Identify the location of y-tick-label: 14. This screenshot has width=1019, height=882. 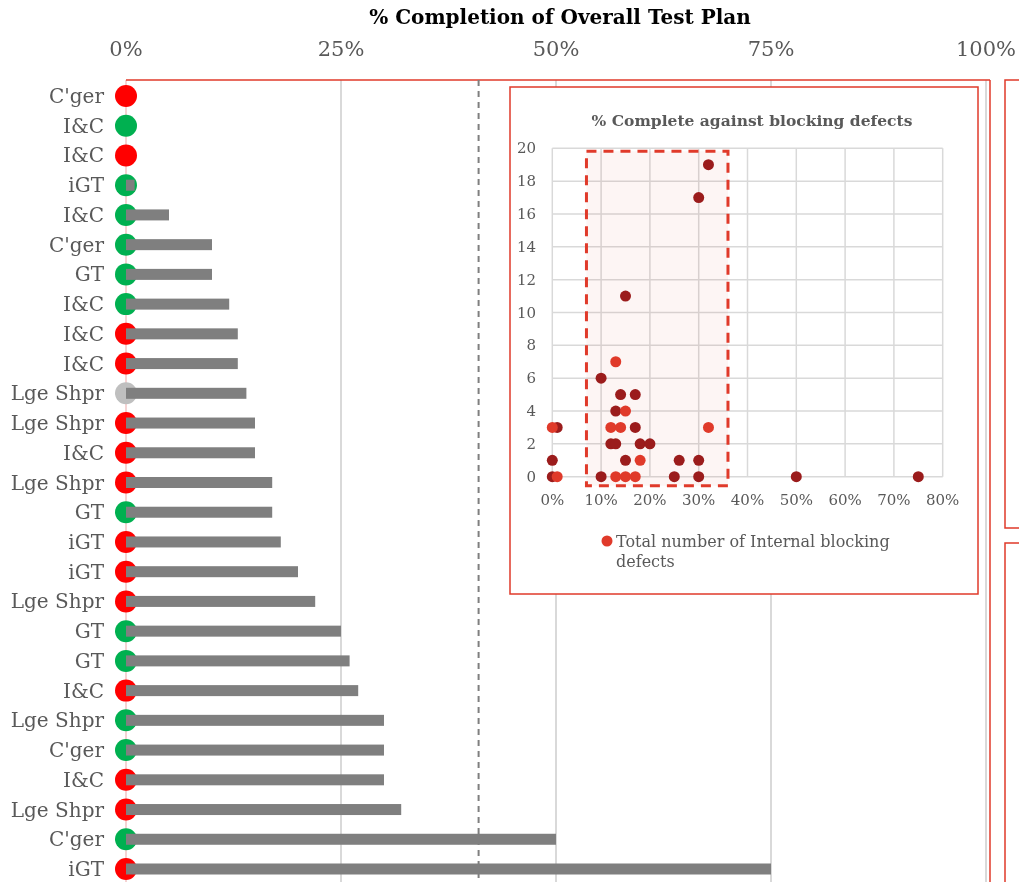
(526, 246).